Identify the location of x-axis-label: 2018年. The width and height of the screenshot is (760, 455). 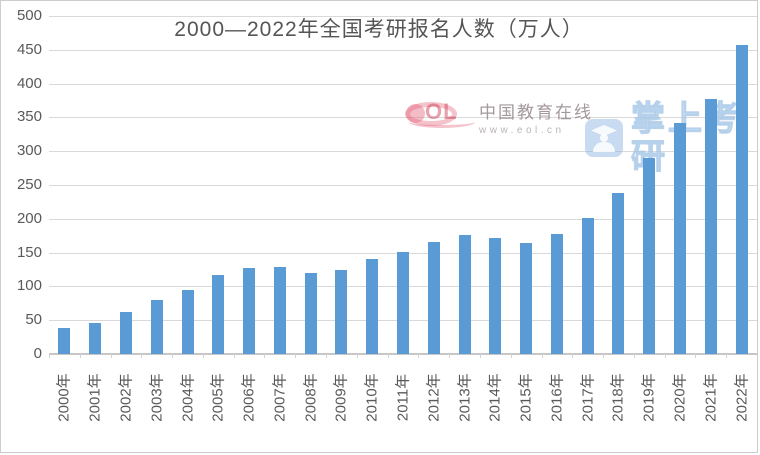
(618, 397).